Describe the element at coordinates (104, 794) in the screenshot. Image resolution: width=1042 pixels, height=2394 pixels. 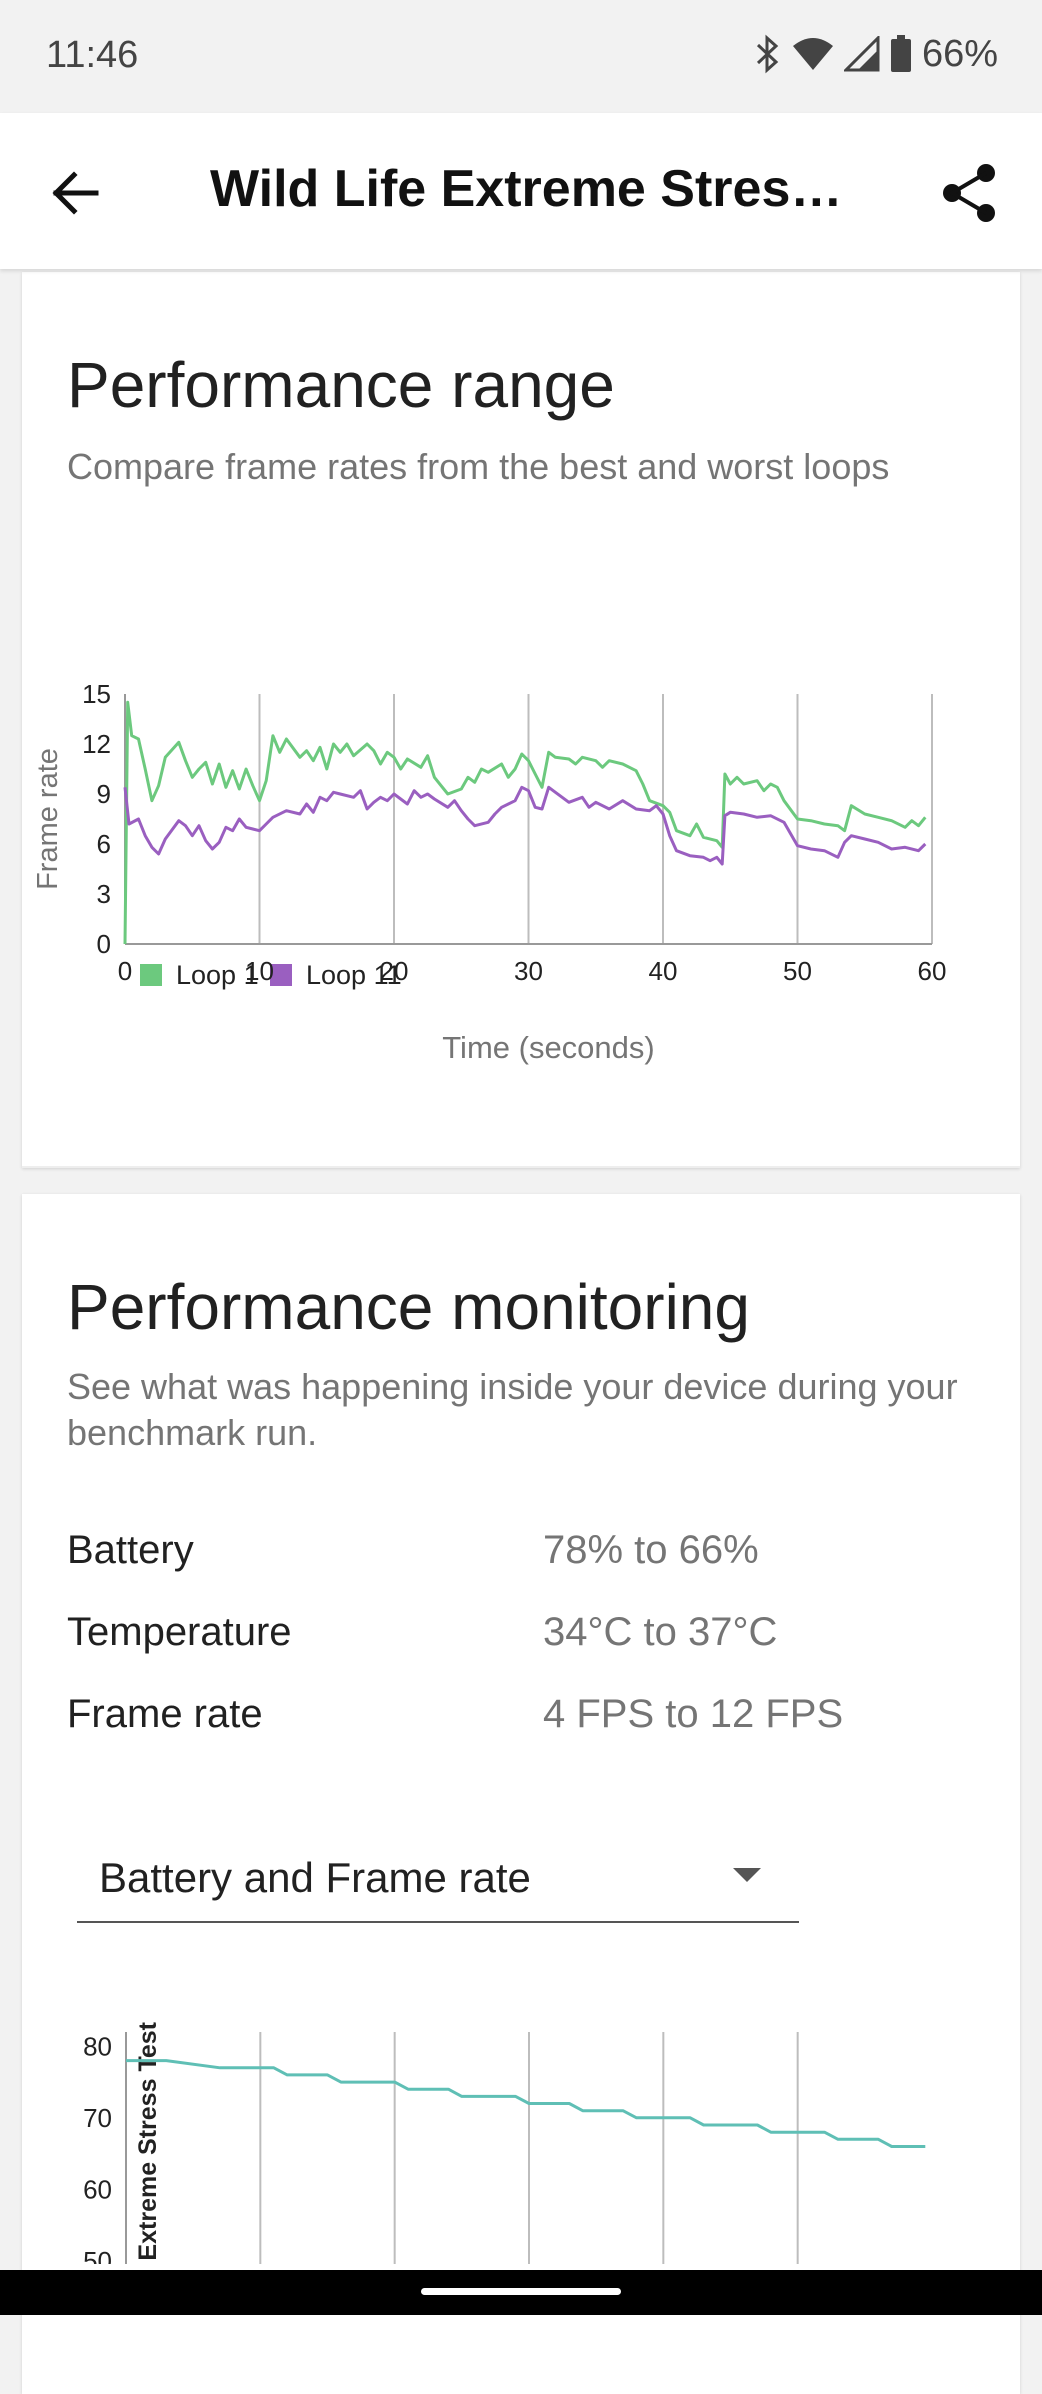
I see `y-tick-label: 9` at that location.